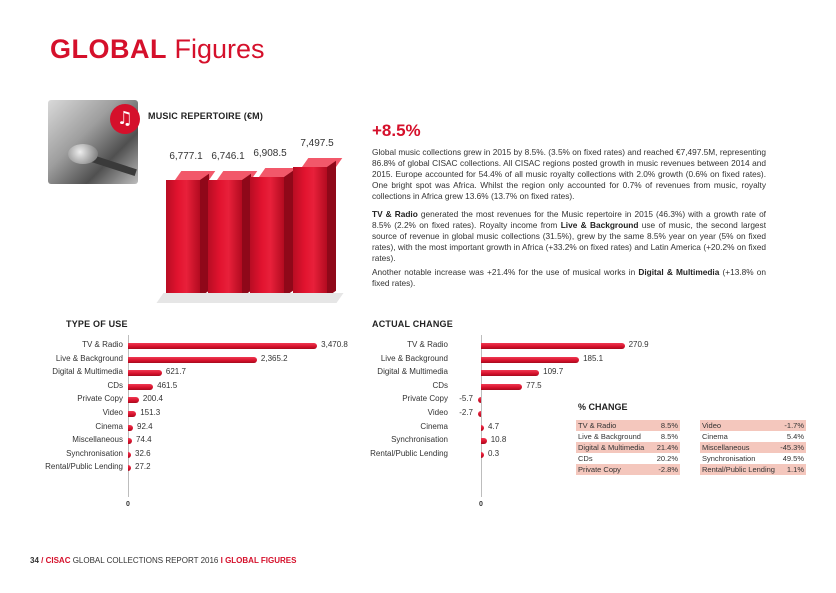  Describe the element at coordinates (186, 156) in the screenshot. I see `repertoire-value-label: 6,777.1` at that location.